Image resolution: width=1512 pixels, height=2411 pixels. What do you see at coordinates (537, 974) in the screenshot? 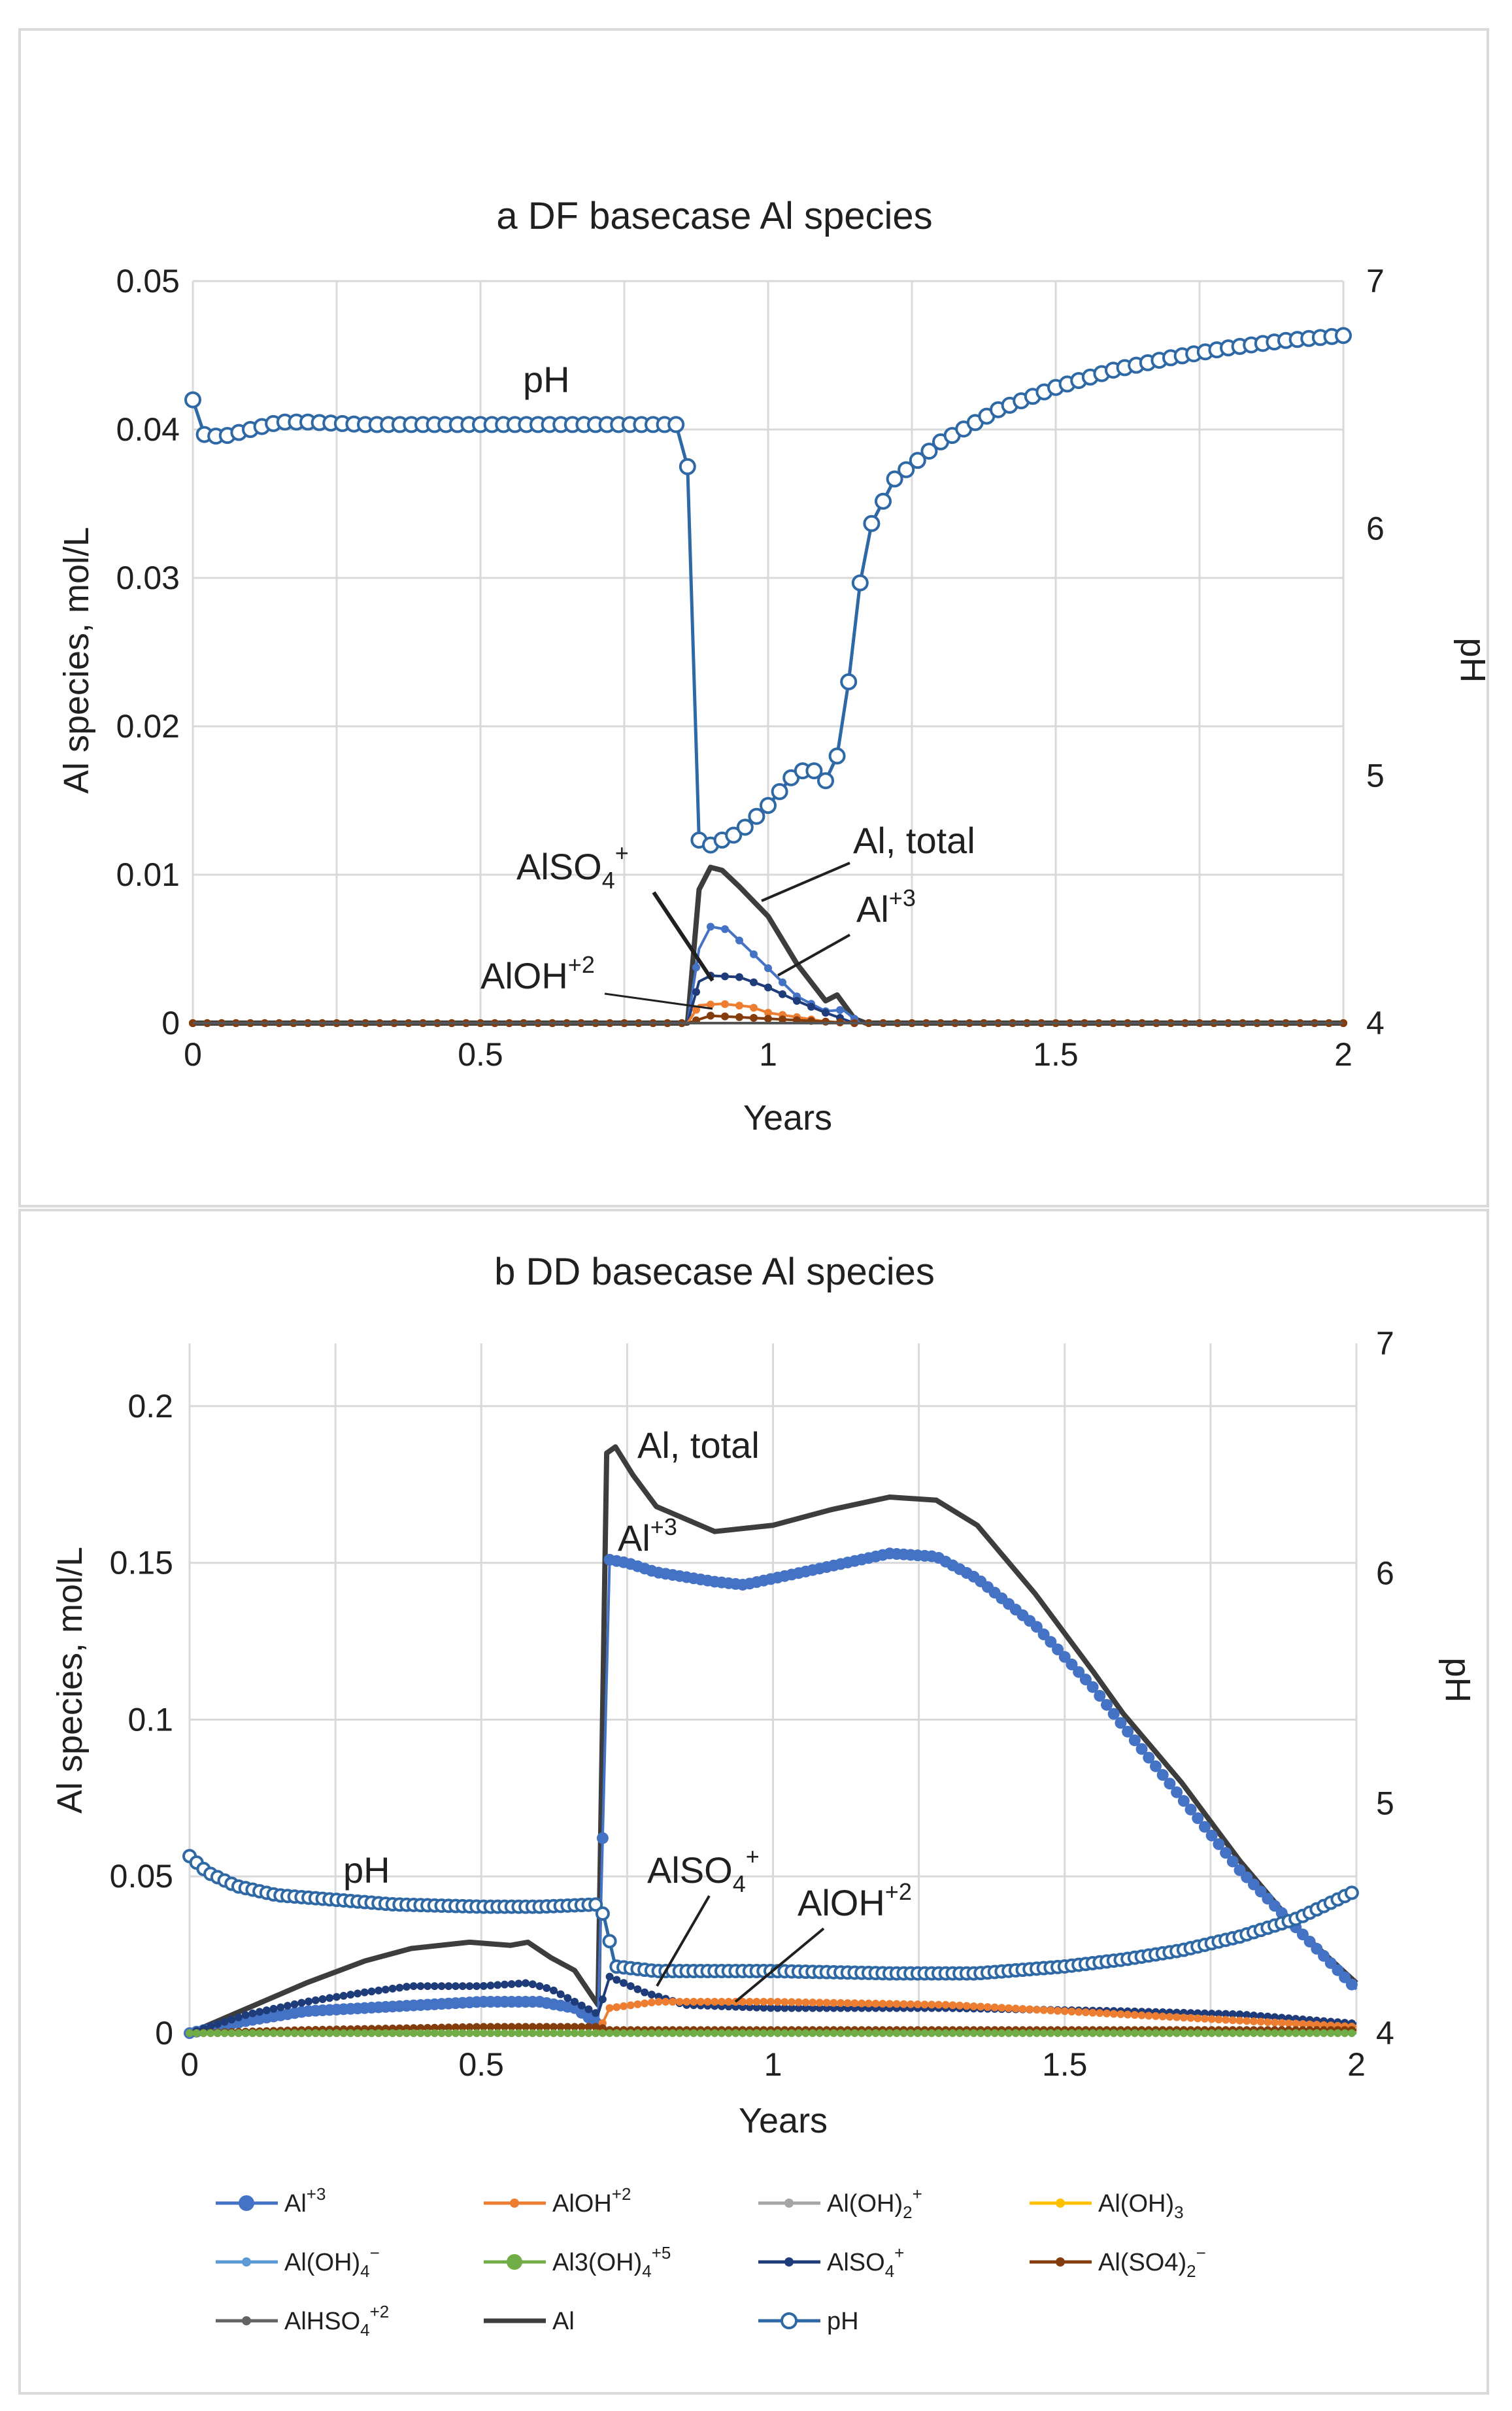
I see `chart-a-annot-aloh: AlOH+2` at bounding box center [537, 974].